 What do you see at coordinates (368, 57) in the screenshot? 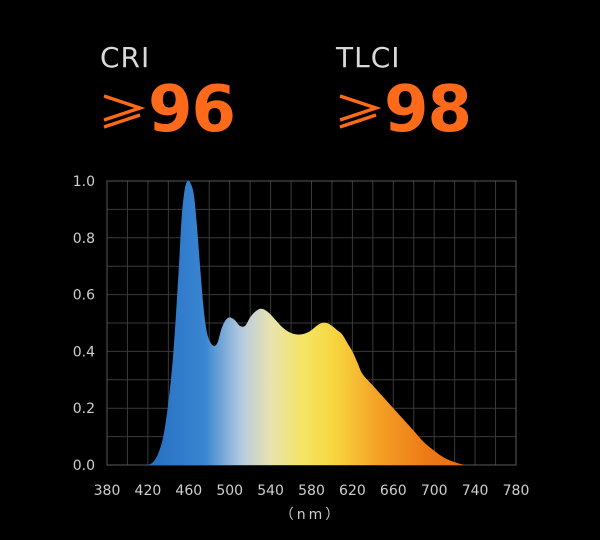
I see `tlci-label: TLCI` at bounding box center [368, 57].